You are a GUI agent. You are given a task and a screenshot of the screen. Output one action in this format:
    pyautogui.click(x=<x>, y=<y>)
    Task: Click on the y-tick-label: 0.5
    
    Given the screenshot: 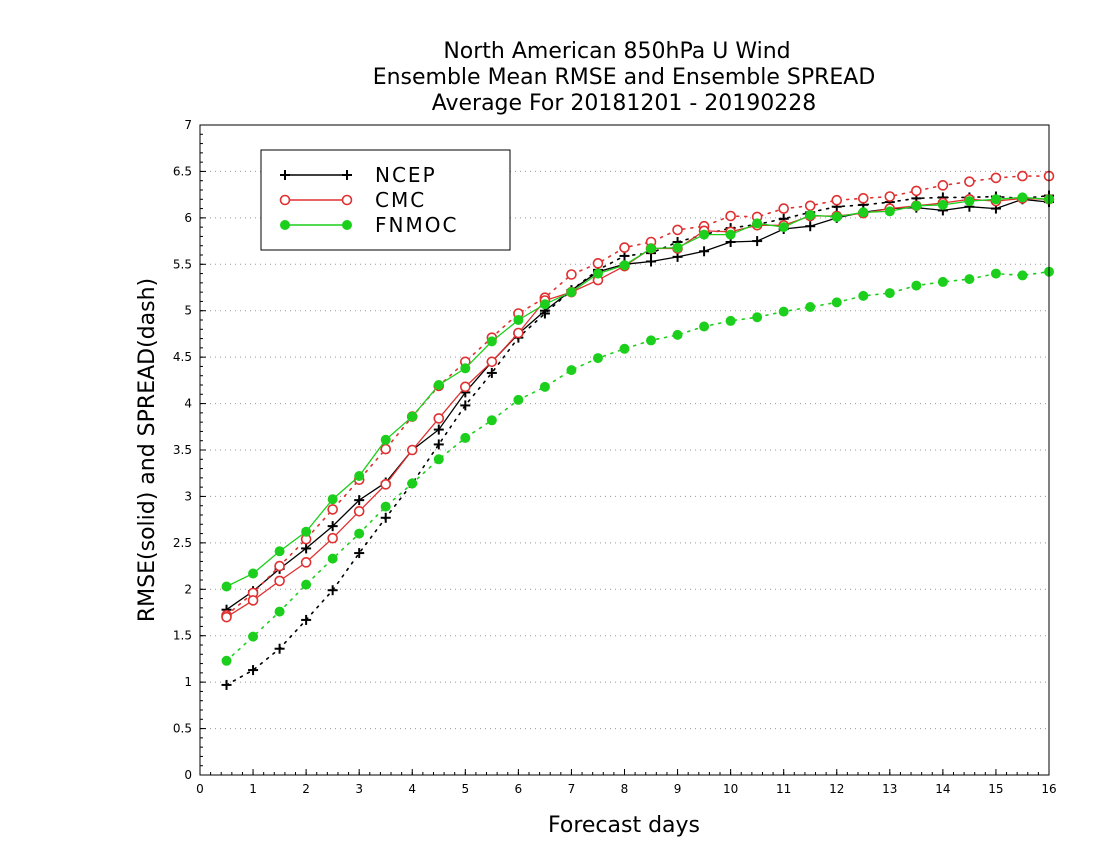 What is the action you would take?
    pyautogui.click(x=182, y=729)
    